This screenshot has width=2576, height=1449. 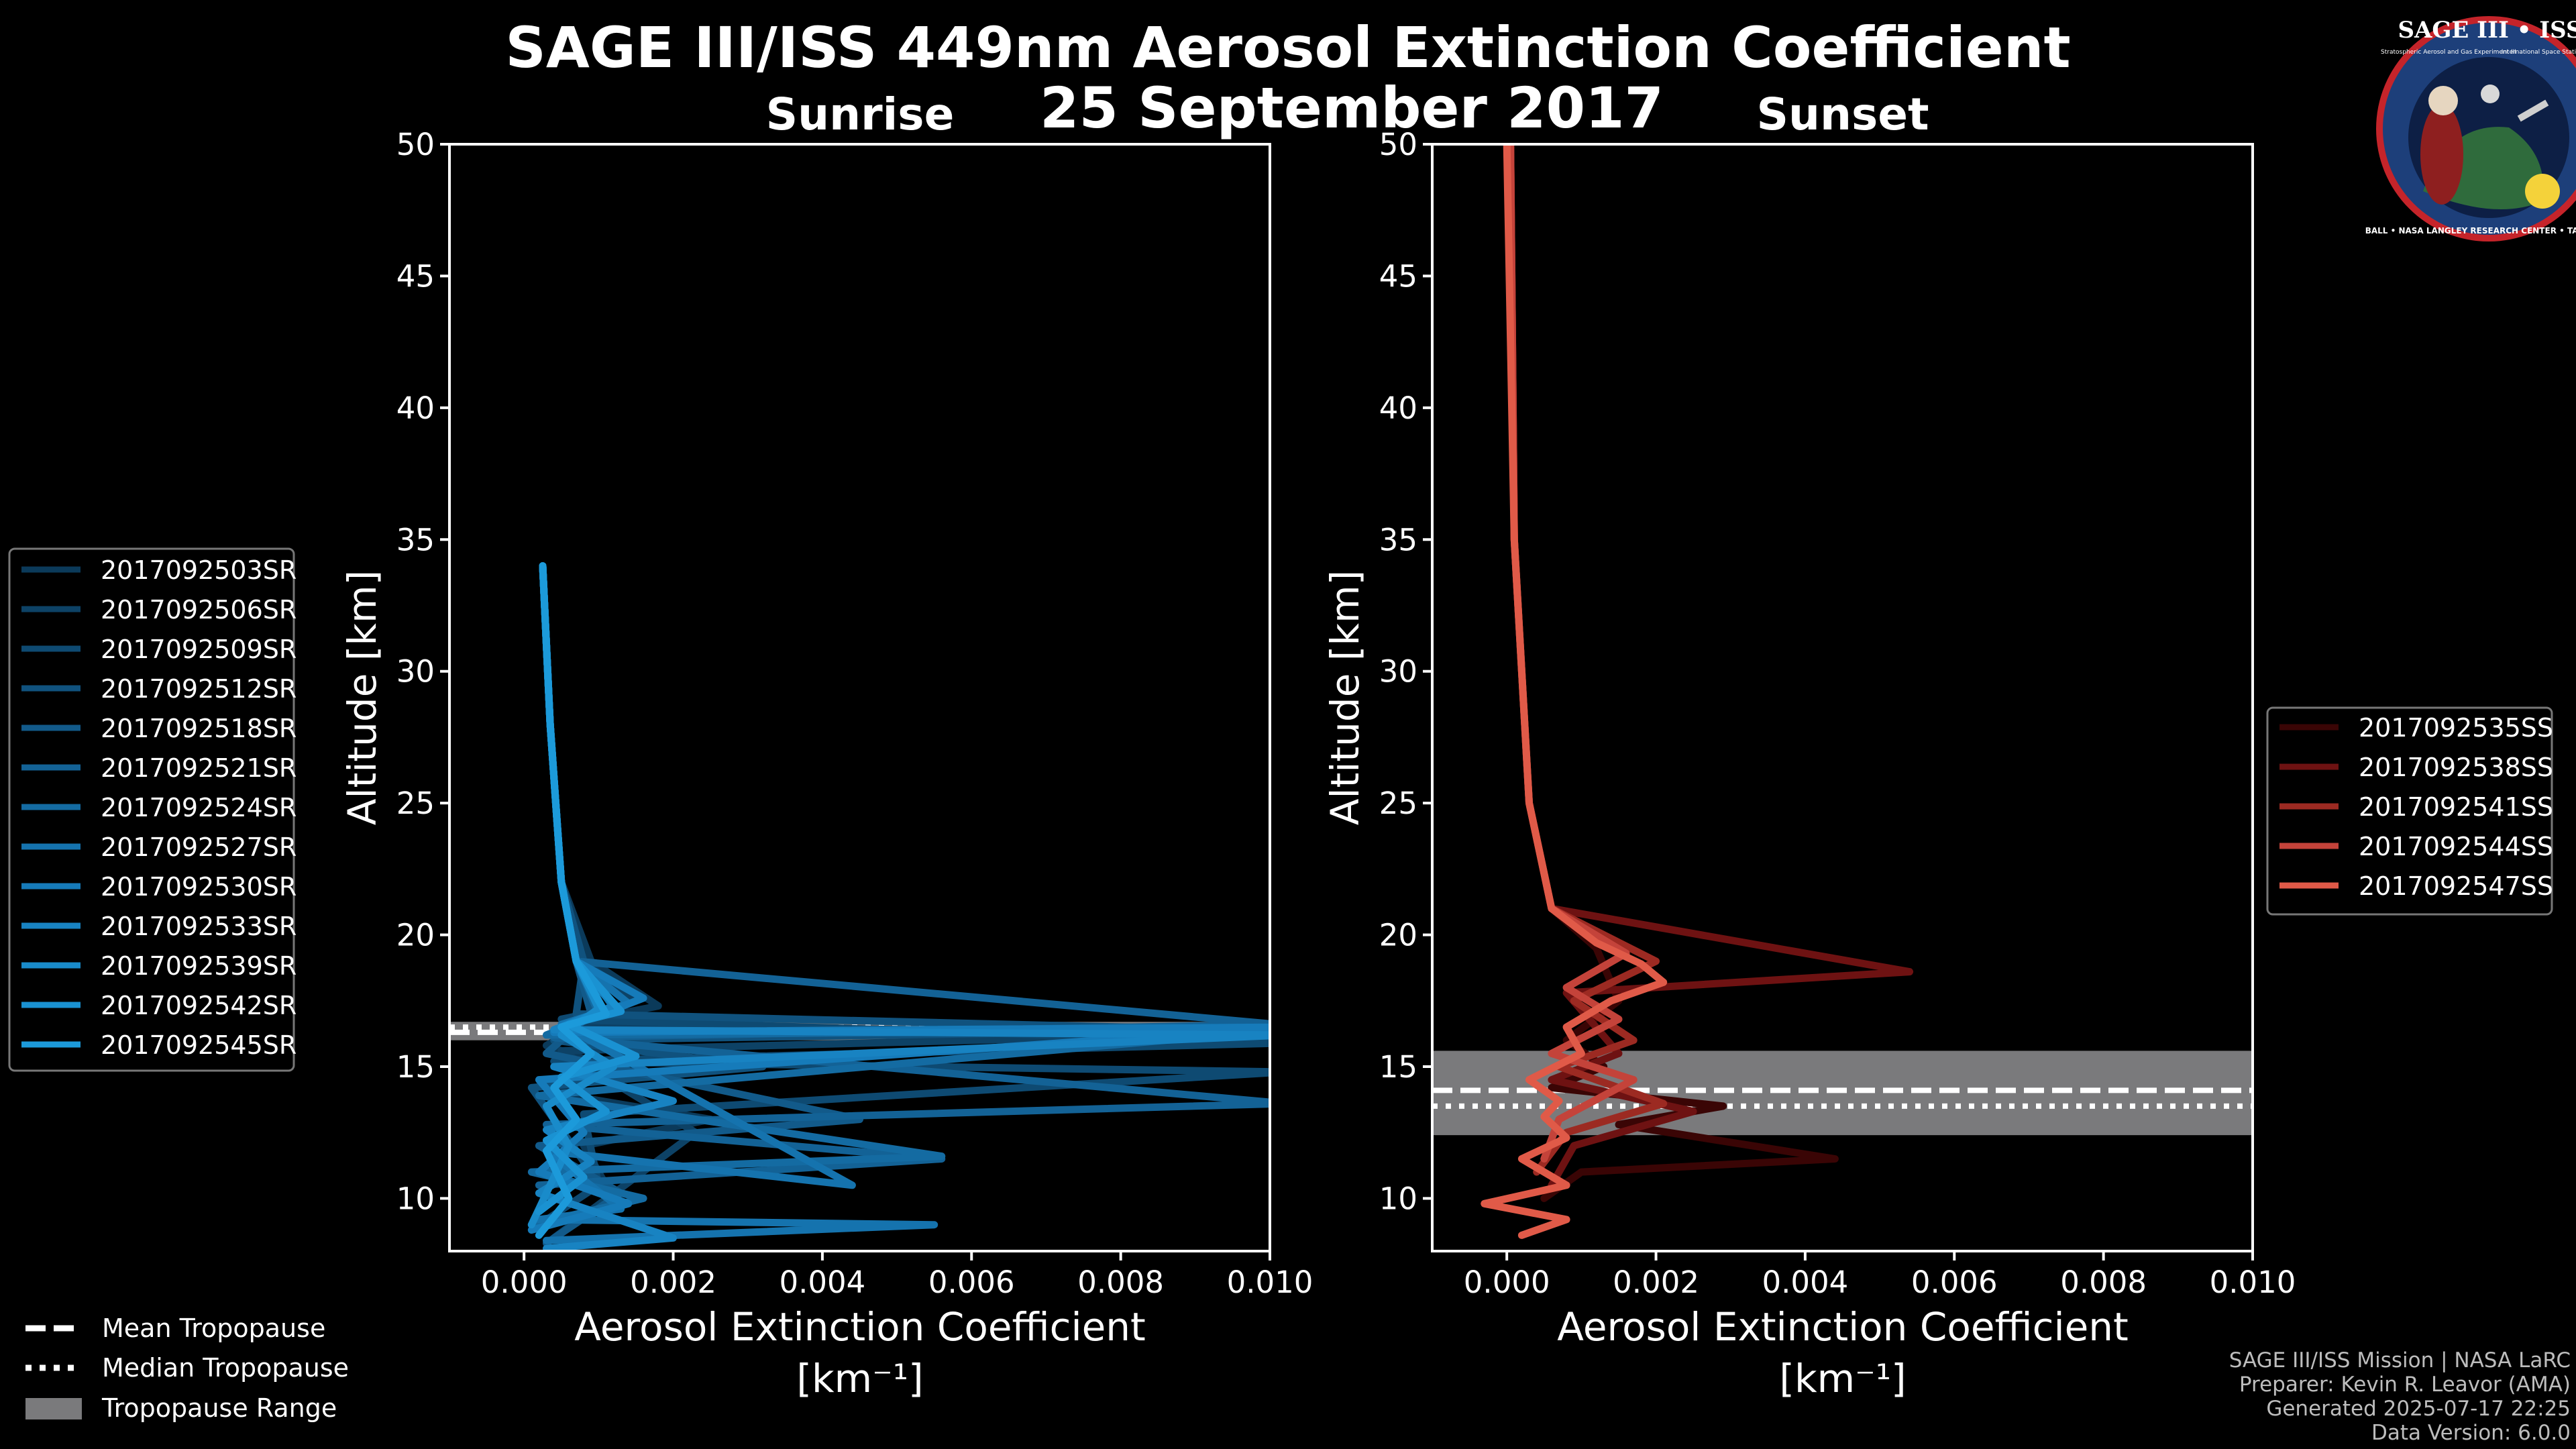 What do you see at coordinates (1398, 276) in the screenshot?
I see `sunset-ytick-label: 45` at bounding box center [1398, 276].